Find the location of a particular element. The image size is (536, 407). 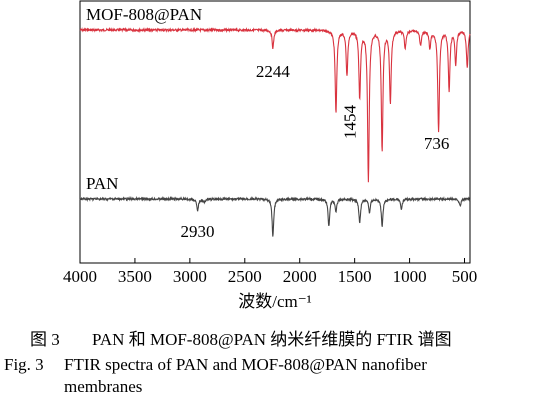

x-tick-label: 4000 is located at coordinates (80, 276).